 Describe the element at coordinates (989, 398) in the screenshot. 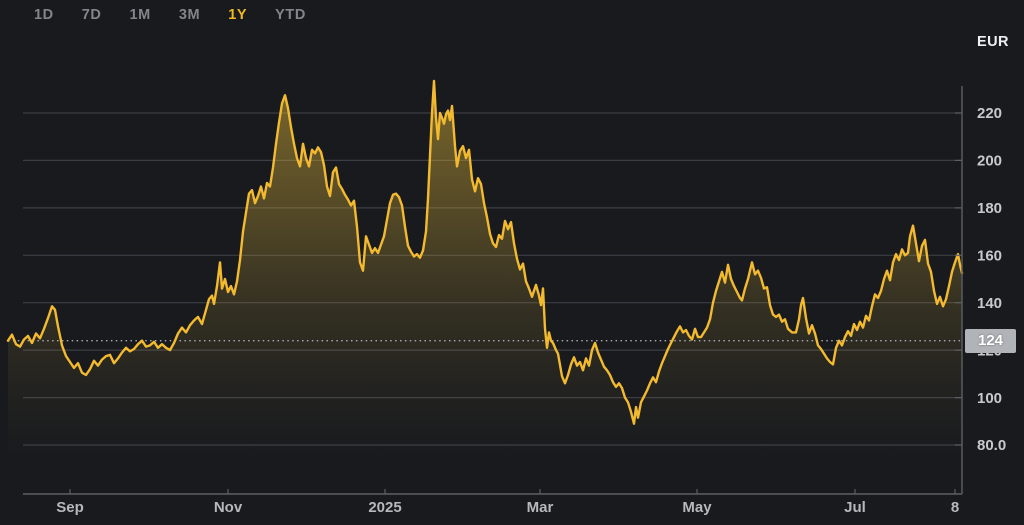

I see `y-tick-label: 100` at that location.